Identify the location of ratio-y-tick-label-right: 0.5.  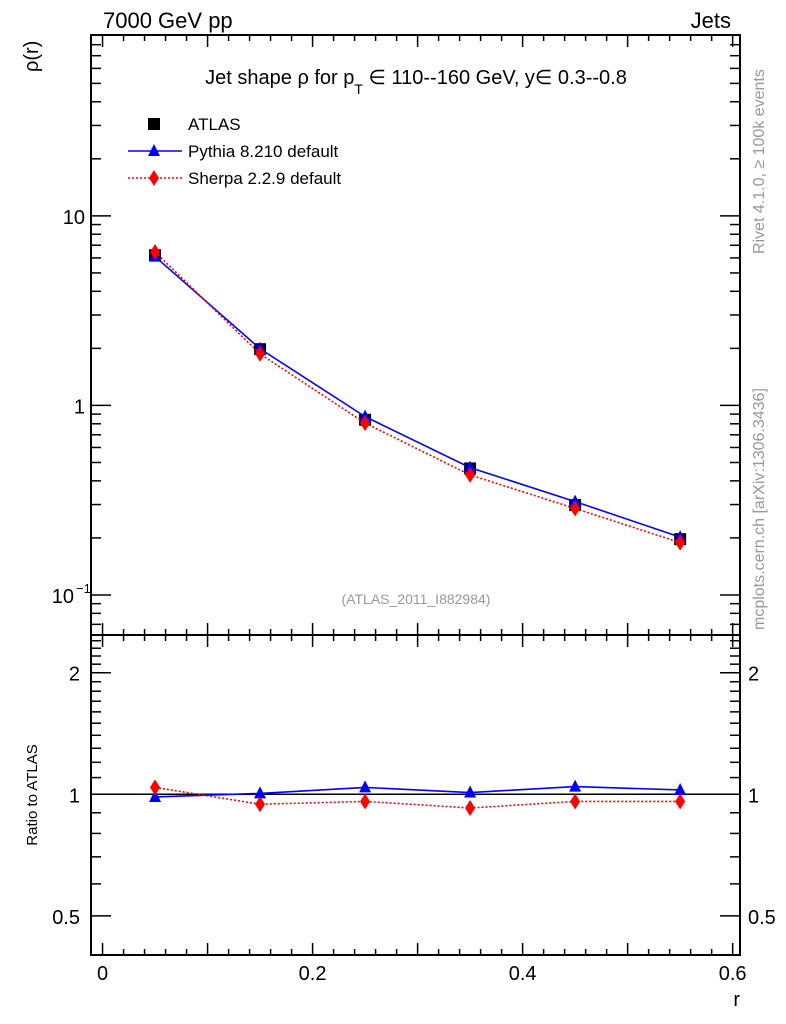
(762, 918).